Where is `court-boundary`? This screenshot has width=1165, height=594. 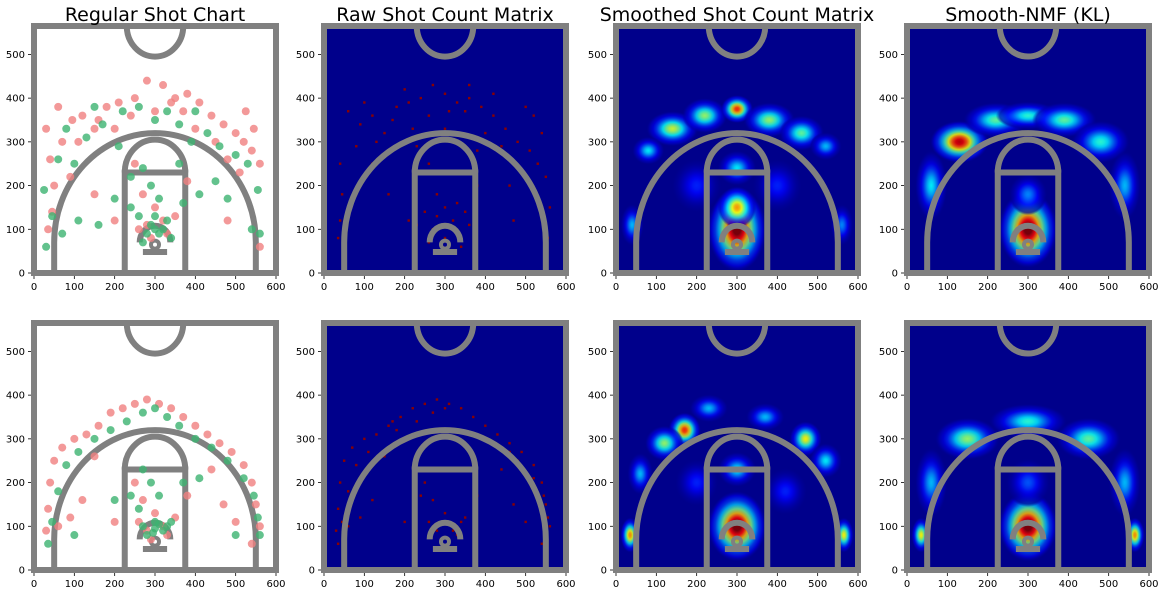
court-boundary is located at coordinates (737, 149).